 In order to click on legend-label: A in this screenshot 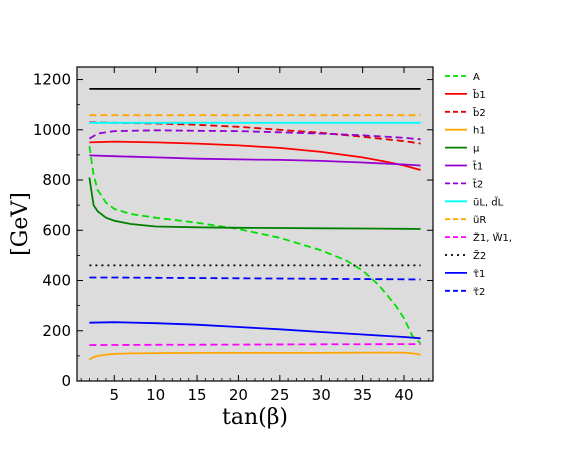, I will do `click(476, 77)`.